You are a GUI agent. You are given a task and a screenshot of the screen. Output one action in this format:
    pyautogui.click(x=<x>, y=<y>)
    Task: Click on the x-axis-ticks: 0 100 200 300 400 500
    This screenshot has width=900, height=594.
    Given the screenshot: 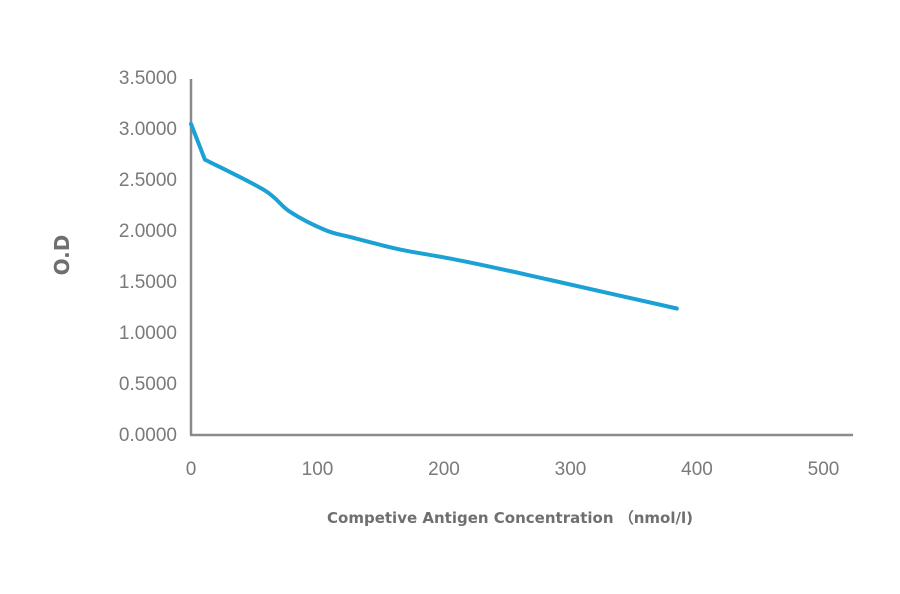 What is the action you would take?
    pyautogui.click(x=513, y=469)
    